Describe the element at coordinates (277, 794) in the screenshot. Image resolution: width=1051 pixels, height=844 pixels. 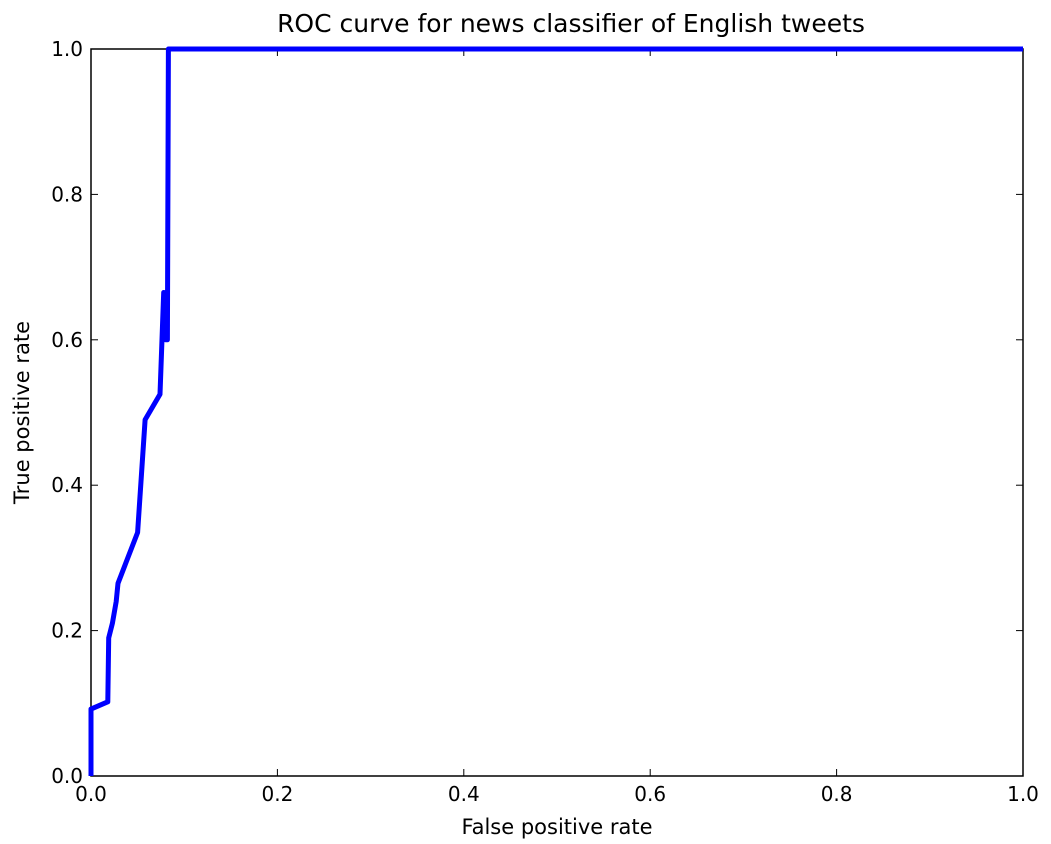
I see `x-tick-label: 0.2` at that location.